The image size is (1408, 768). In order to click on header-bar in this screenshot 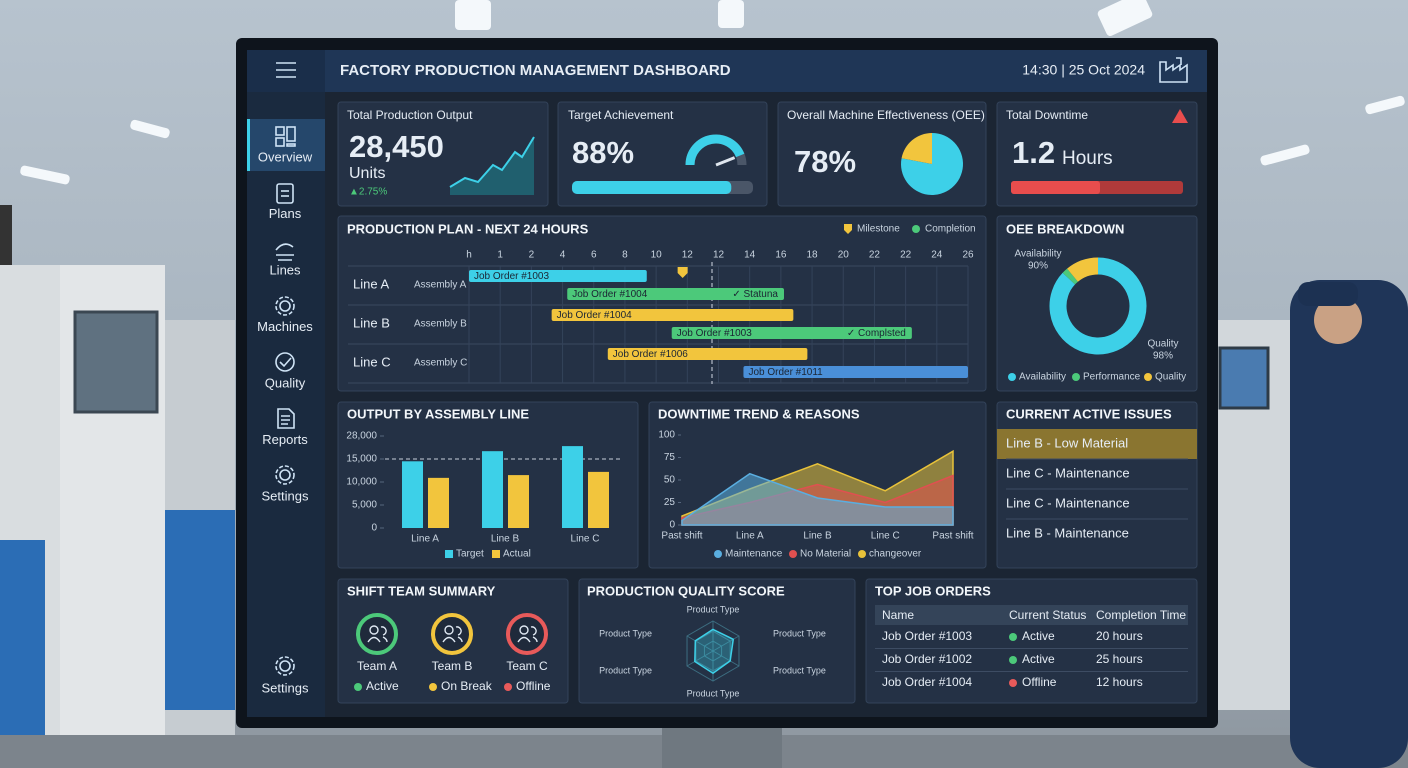, I will do `click(727, 71)`.